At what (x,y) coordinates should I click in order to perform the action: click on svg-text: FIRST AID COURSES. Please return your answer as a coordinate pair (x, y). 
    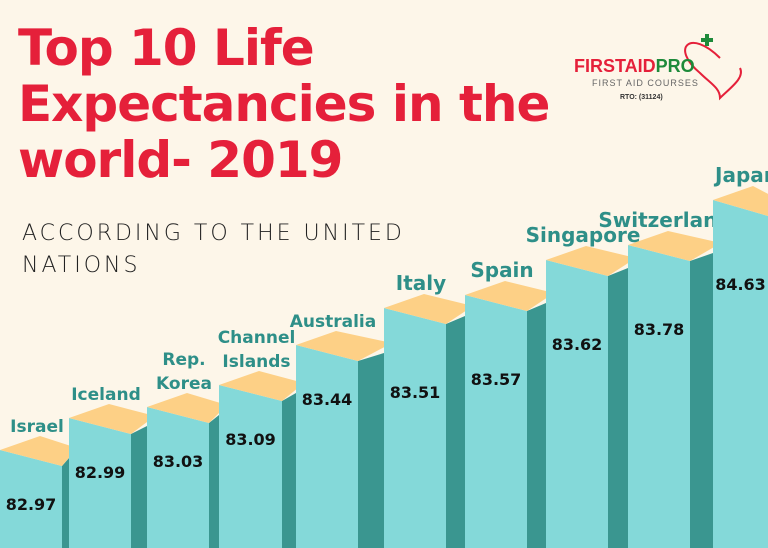
    Looking at the image, I should click on (645, 83).